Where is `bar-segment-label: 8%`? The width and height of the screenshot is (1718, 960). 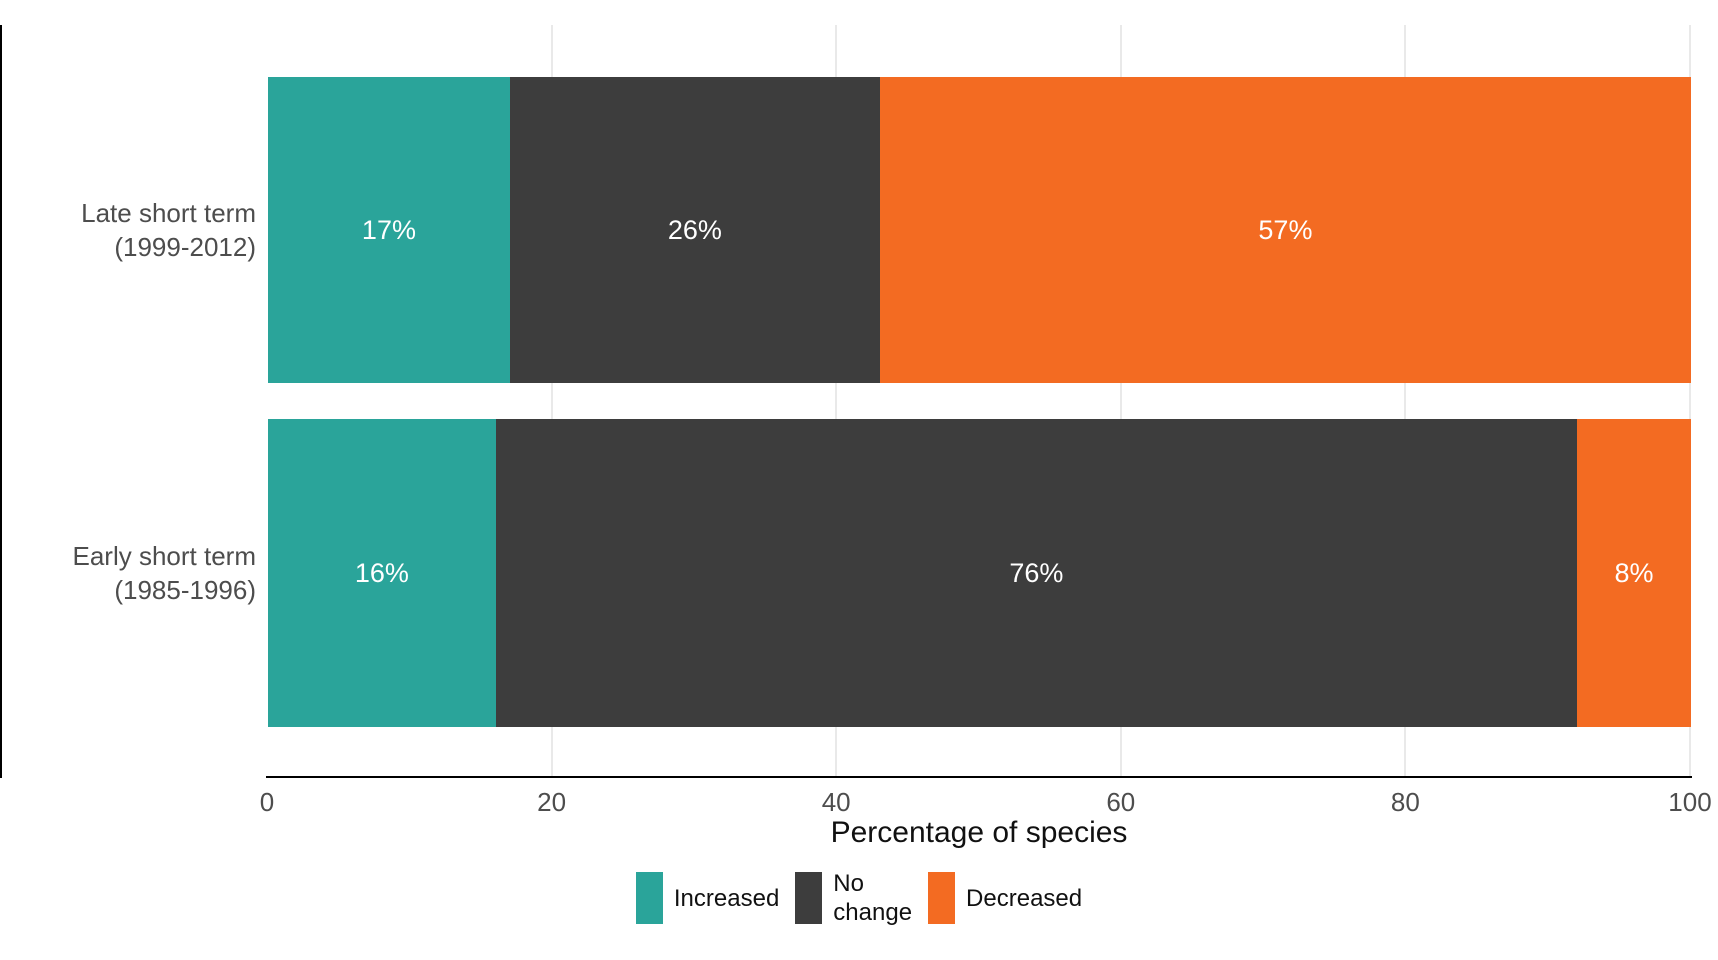 bar-segment-label: 8% is located at coordinates (1634, 572).